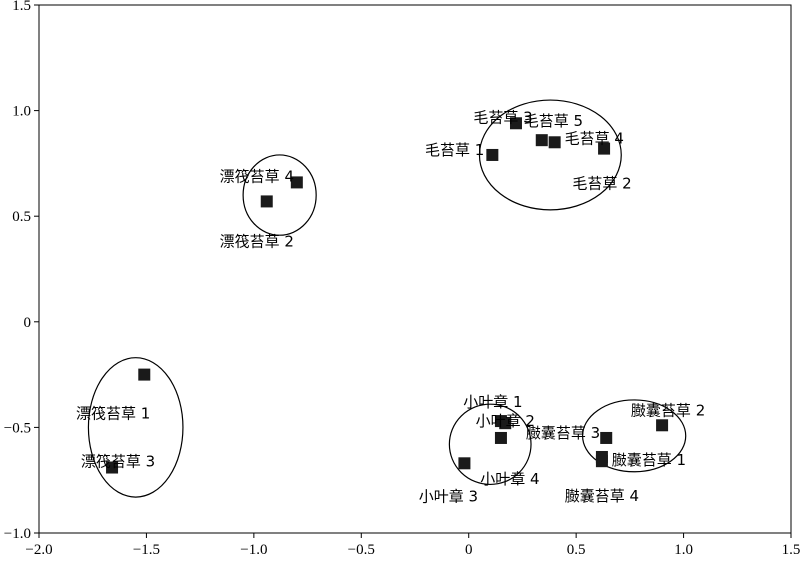 The image size is (800, 562). What do you see at coordinates (602, 496) in the screenshot?
I see `point-label: 臌囊苔草 4` at bounding box center [602, 496].